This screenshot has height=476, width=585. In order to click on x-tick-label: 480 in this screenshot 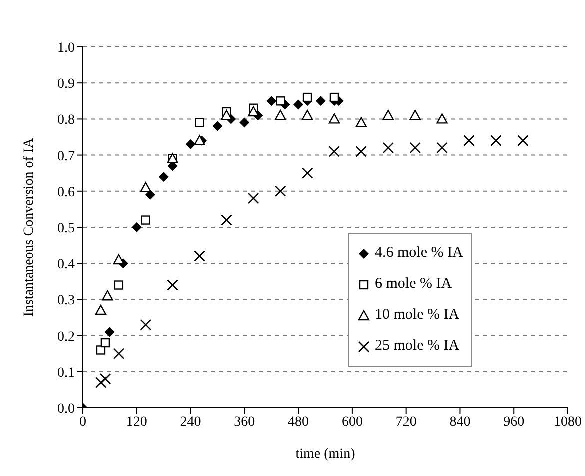, I will do `click(299, 422)`.